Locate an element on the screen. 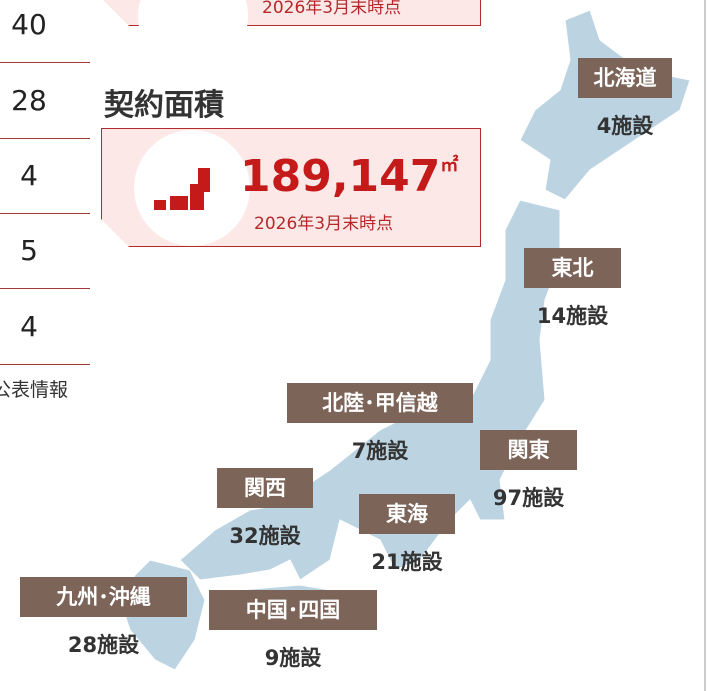 Image resolution: width=718 pixels, height=691 pixels. region-label: 関西 is located at coordinates (265, 488).